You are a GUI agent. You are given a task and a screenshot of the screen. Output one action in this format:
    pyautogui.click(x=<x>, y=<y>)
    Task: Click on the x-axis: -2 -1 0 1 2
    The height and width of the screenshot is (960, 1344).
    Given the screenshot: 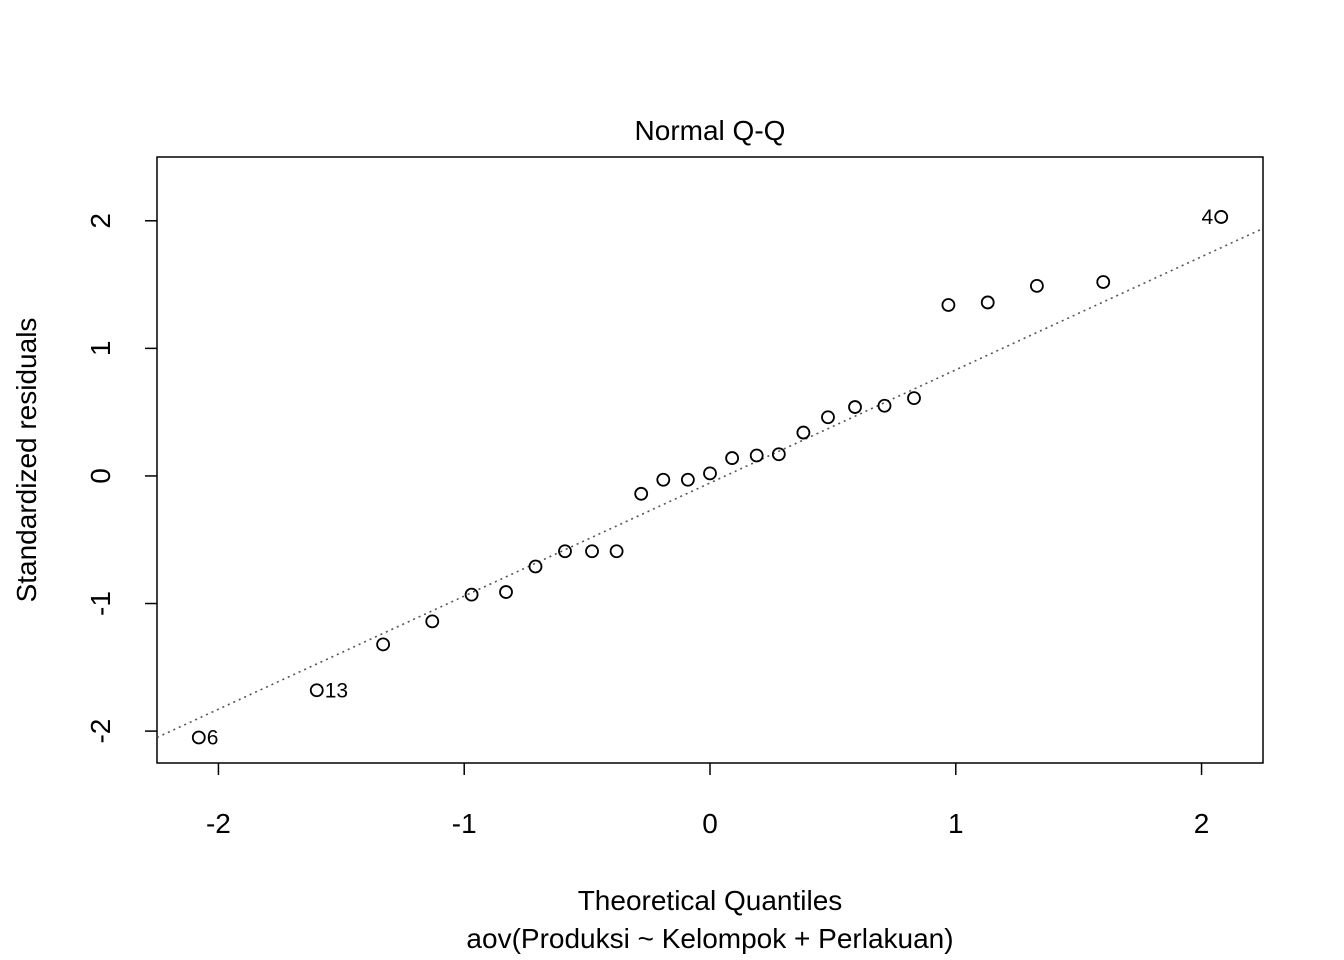 What is the action you would take?
    pyautogui.click(x=707, y=801)
    